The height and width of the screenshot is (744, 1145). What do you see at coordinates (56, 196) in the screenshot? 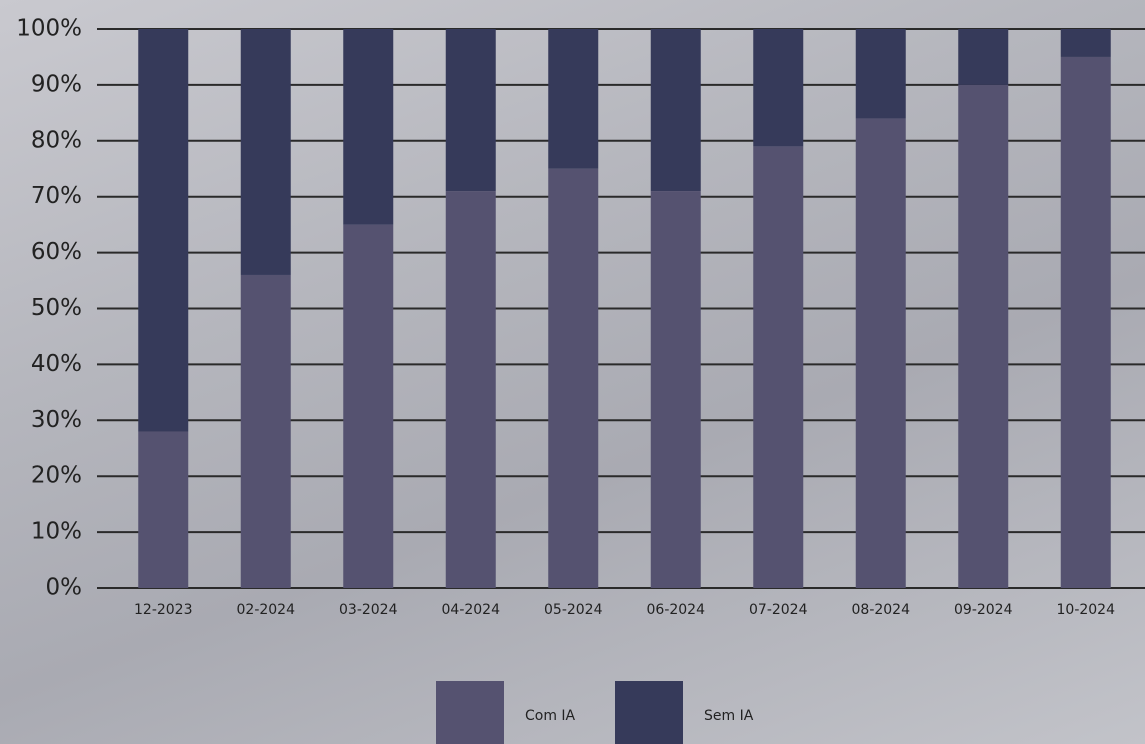
I see `y-tick-label: 70%` at bounding box center [56, 196].